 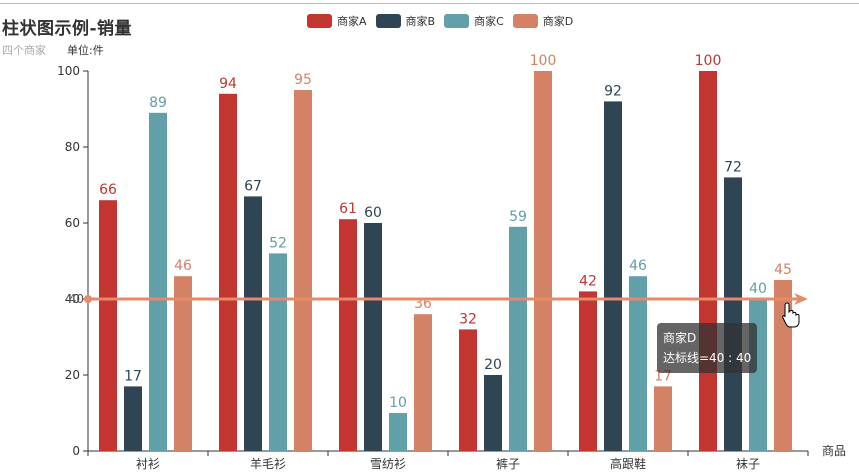 I want to click on bar-value-label: 52, so click(x=278, y=243).